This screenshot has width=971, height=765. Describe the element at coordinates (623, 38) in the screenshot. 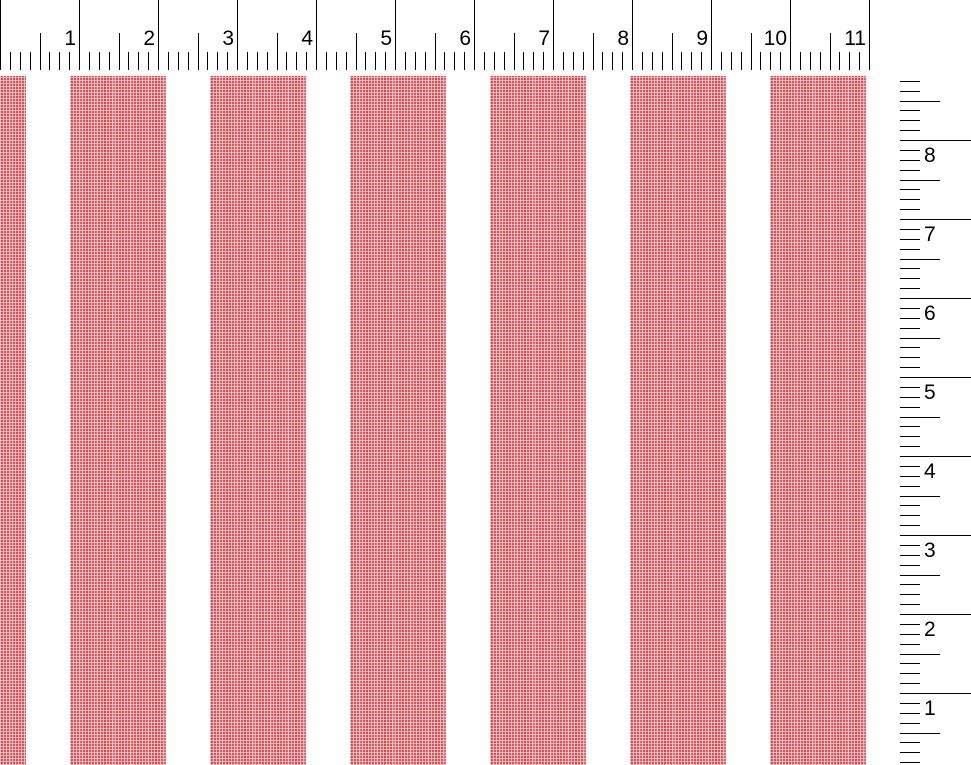

I see `ruler-label: 8` at that location.